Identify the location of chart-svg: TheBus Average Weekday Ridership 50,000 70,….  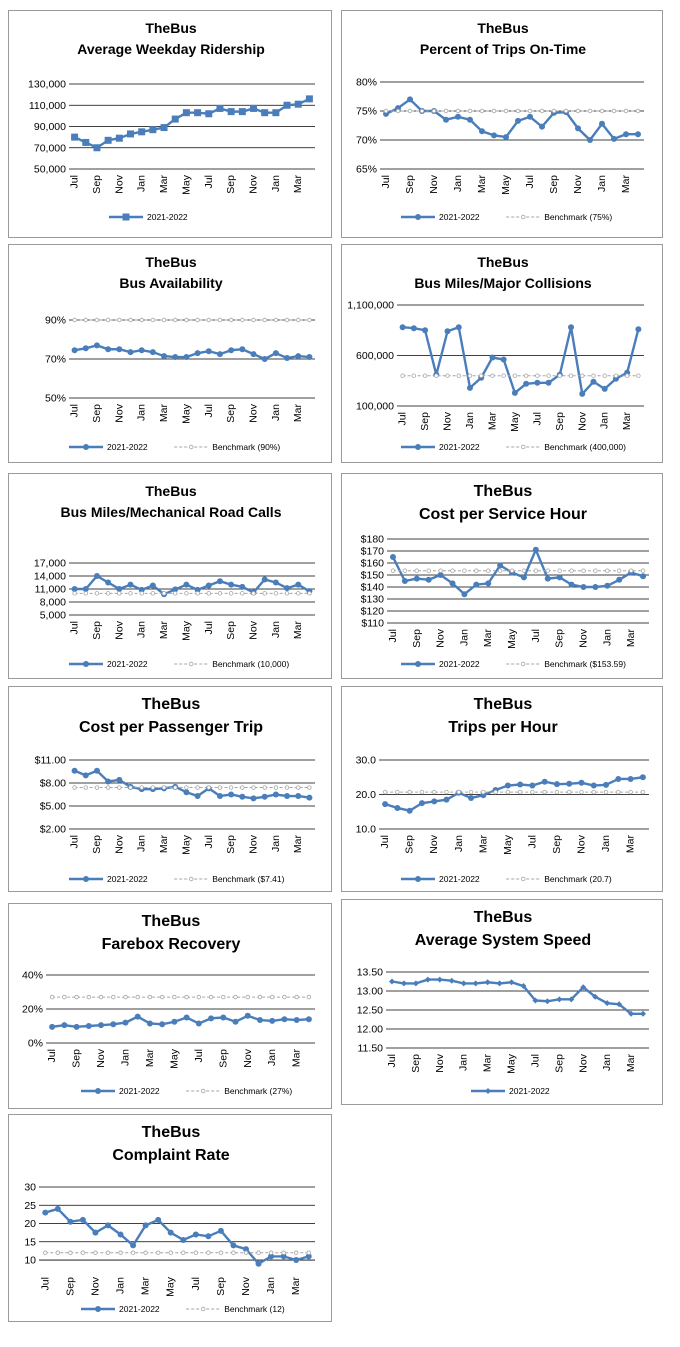
(171, 121).